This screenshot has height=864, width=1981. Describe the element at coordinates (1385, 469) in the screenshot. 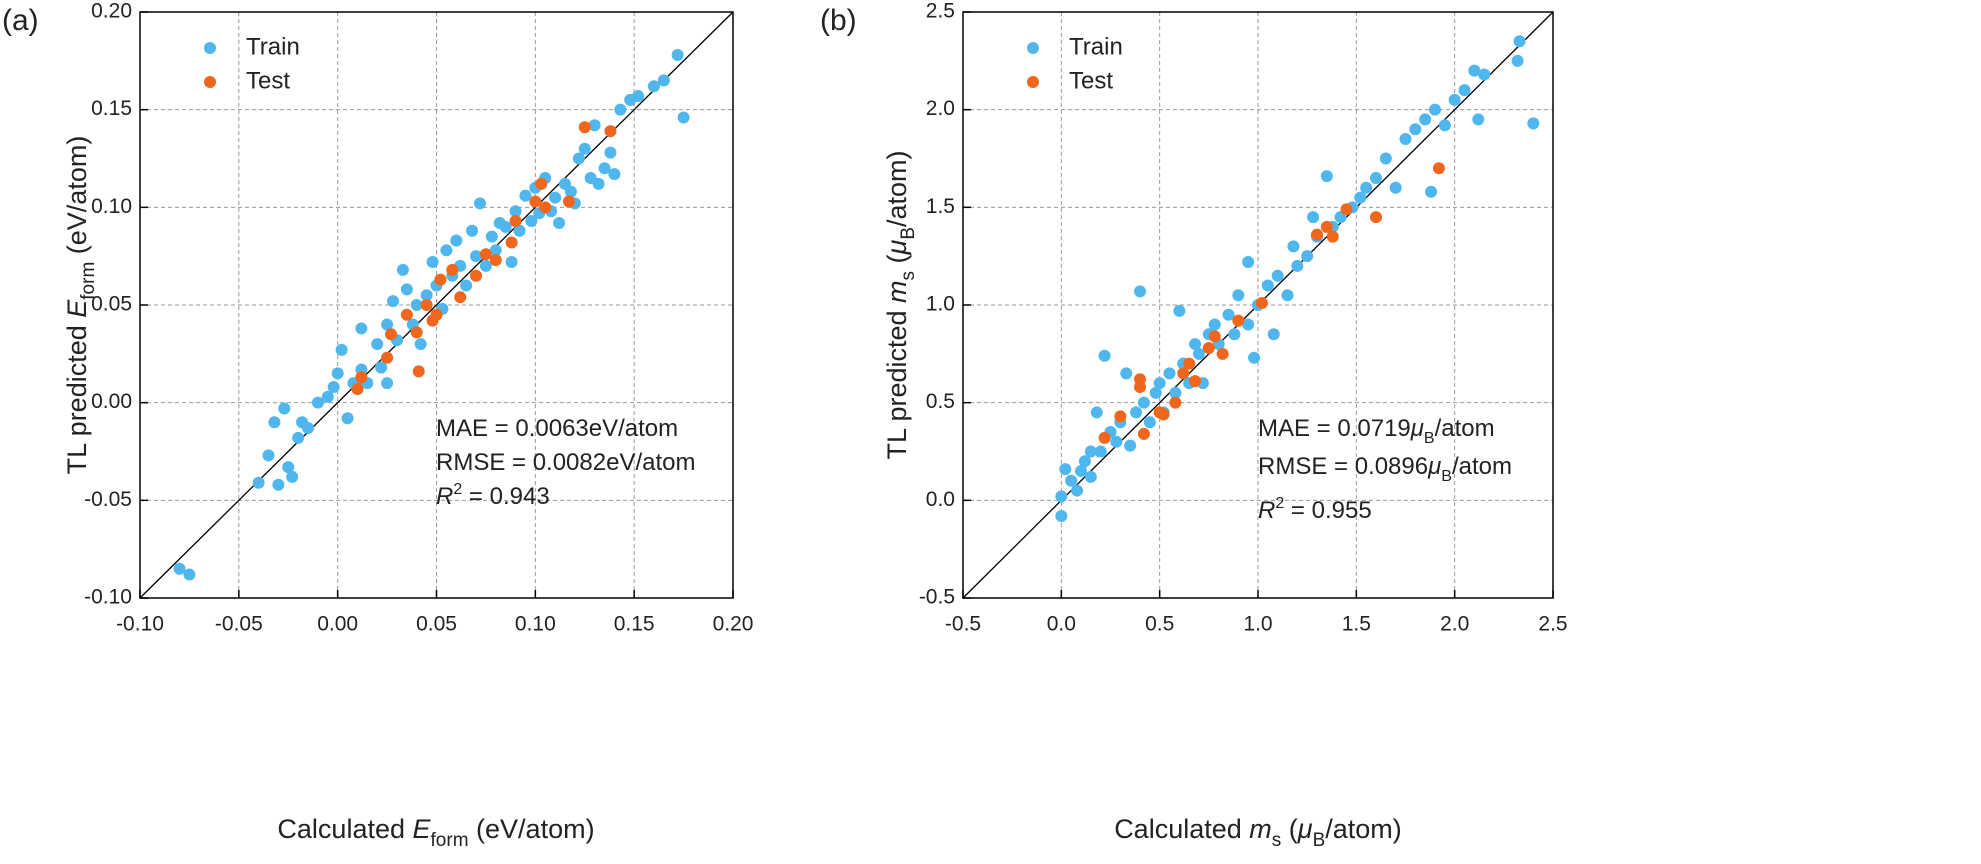

I see `annotation: RMSE = 0.0896μB/atom` at that location.